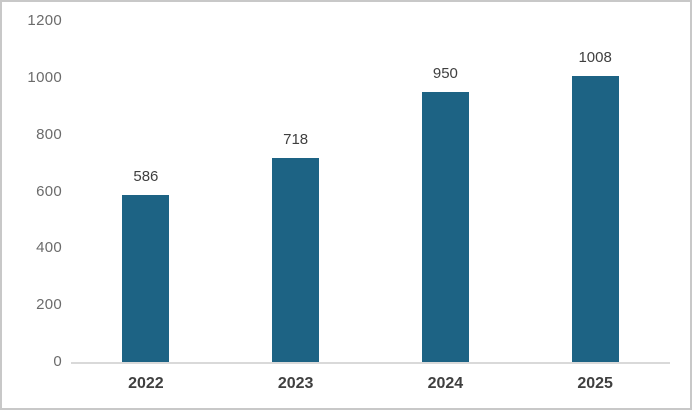 This screenshot has width=692, height=410. I want to click on bar-2023, so click(296, 259).